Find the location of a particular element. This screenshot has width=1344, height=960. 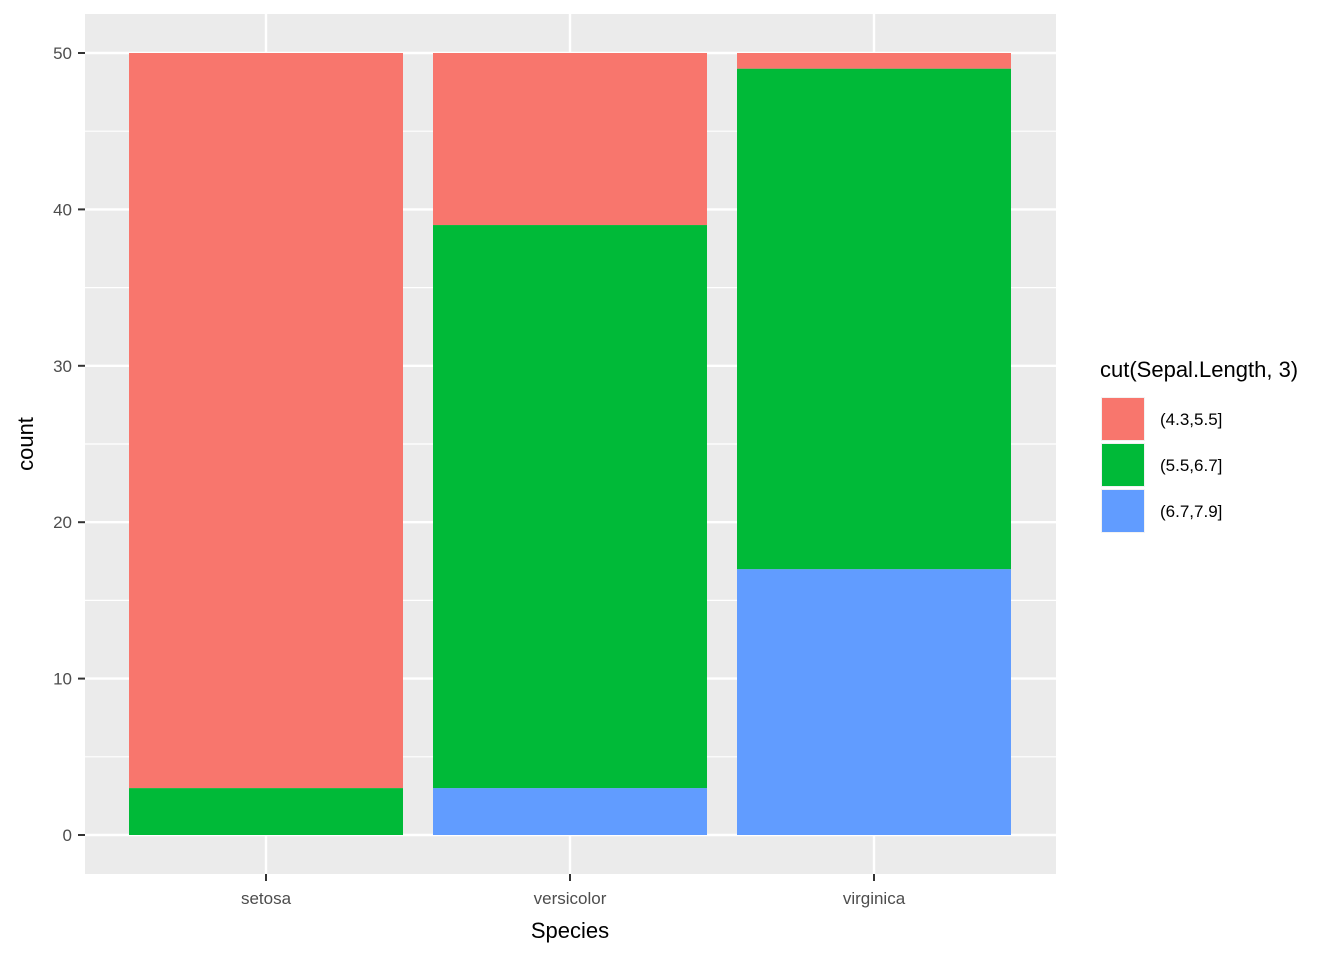

legend-title: cut(Sepal.Length, 3) is located at coordinates (1199, 369).